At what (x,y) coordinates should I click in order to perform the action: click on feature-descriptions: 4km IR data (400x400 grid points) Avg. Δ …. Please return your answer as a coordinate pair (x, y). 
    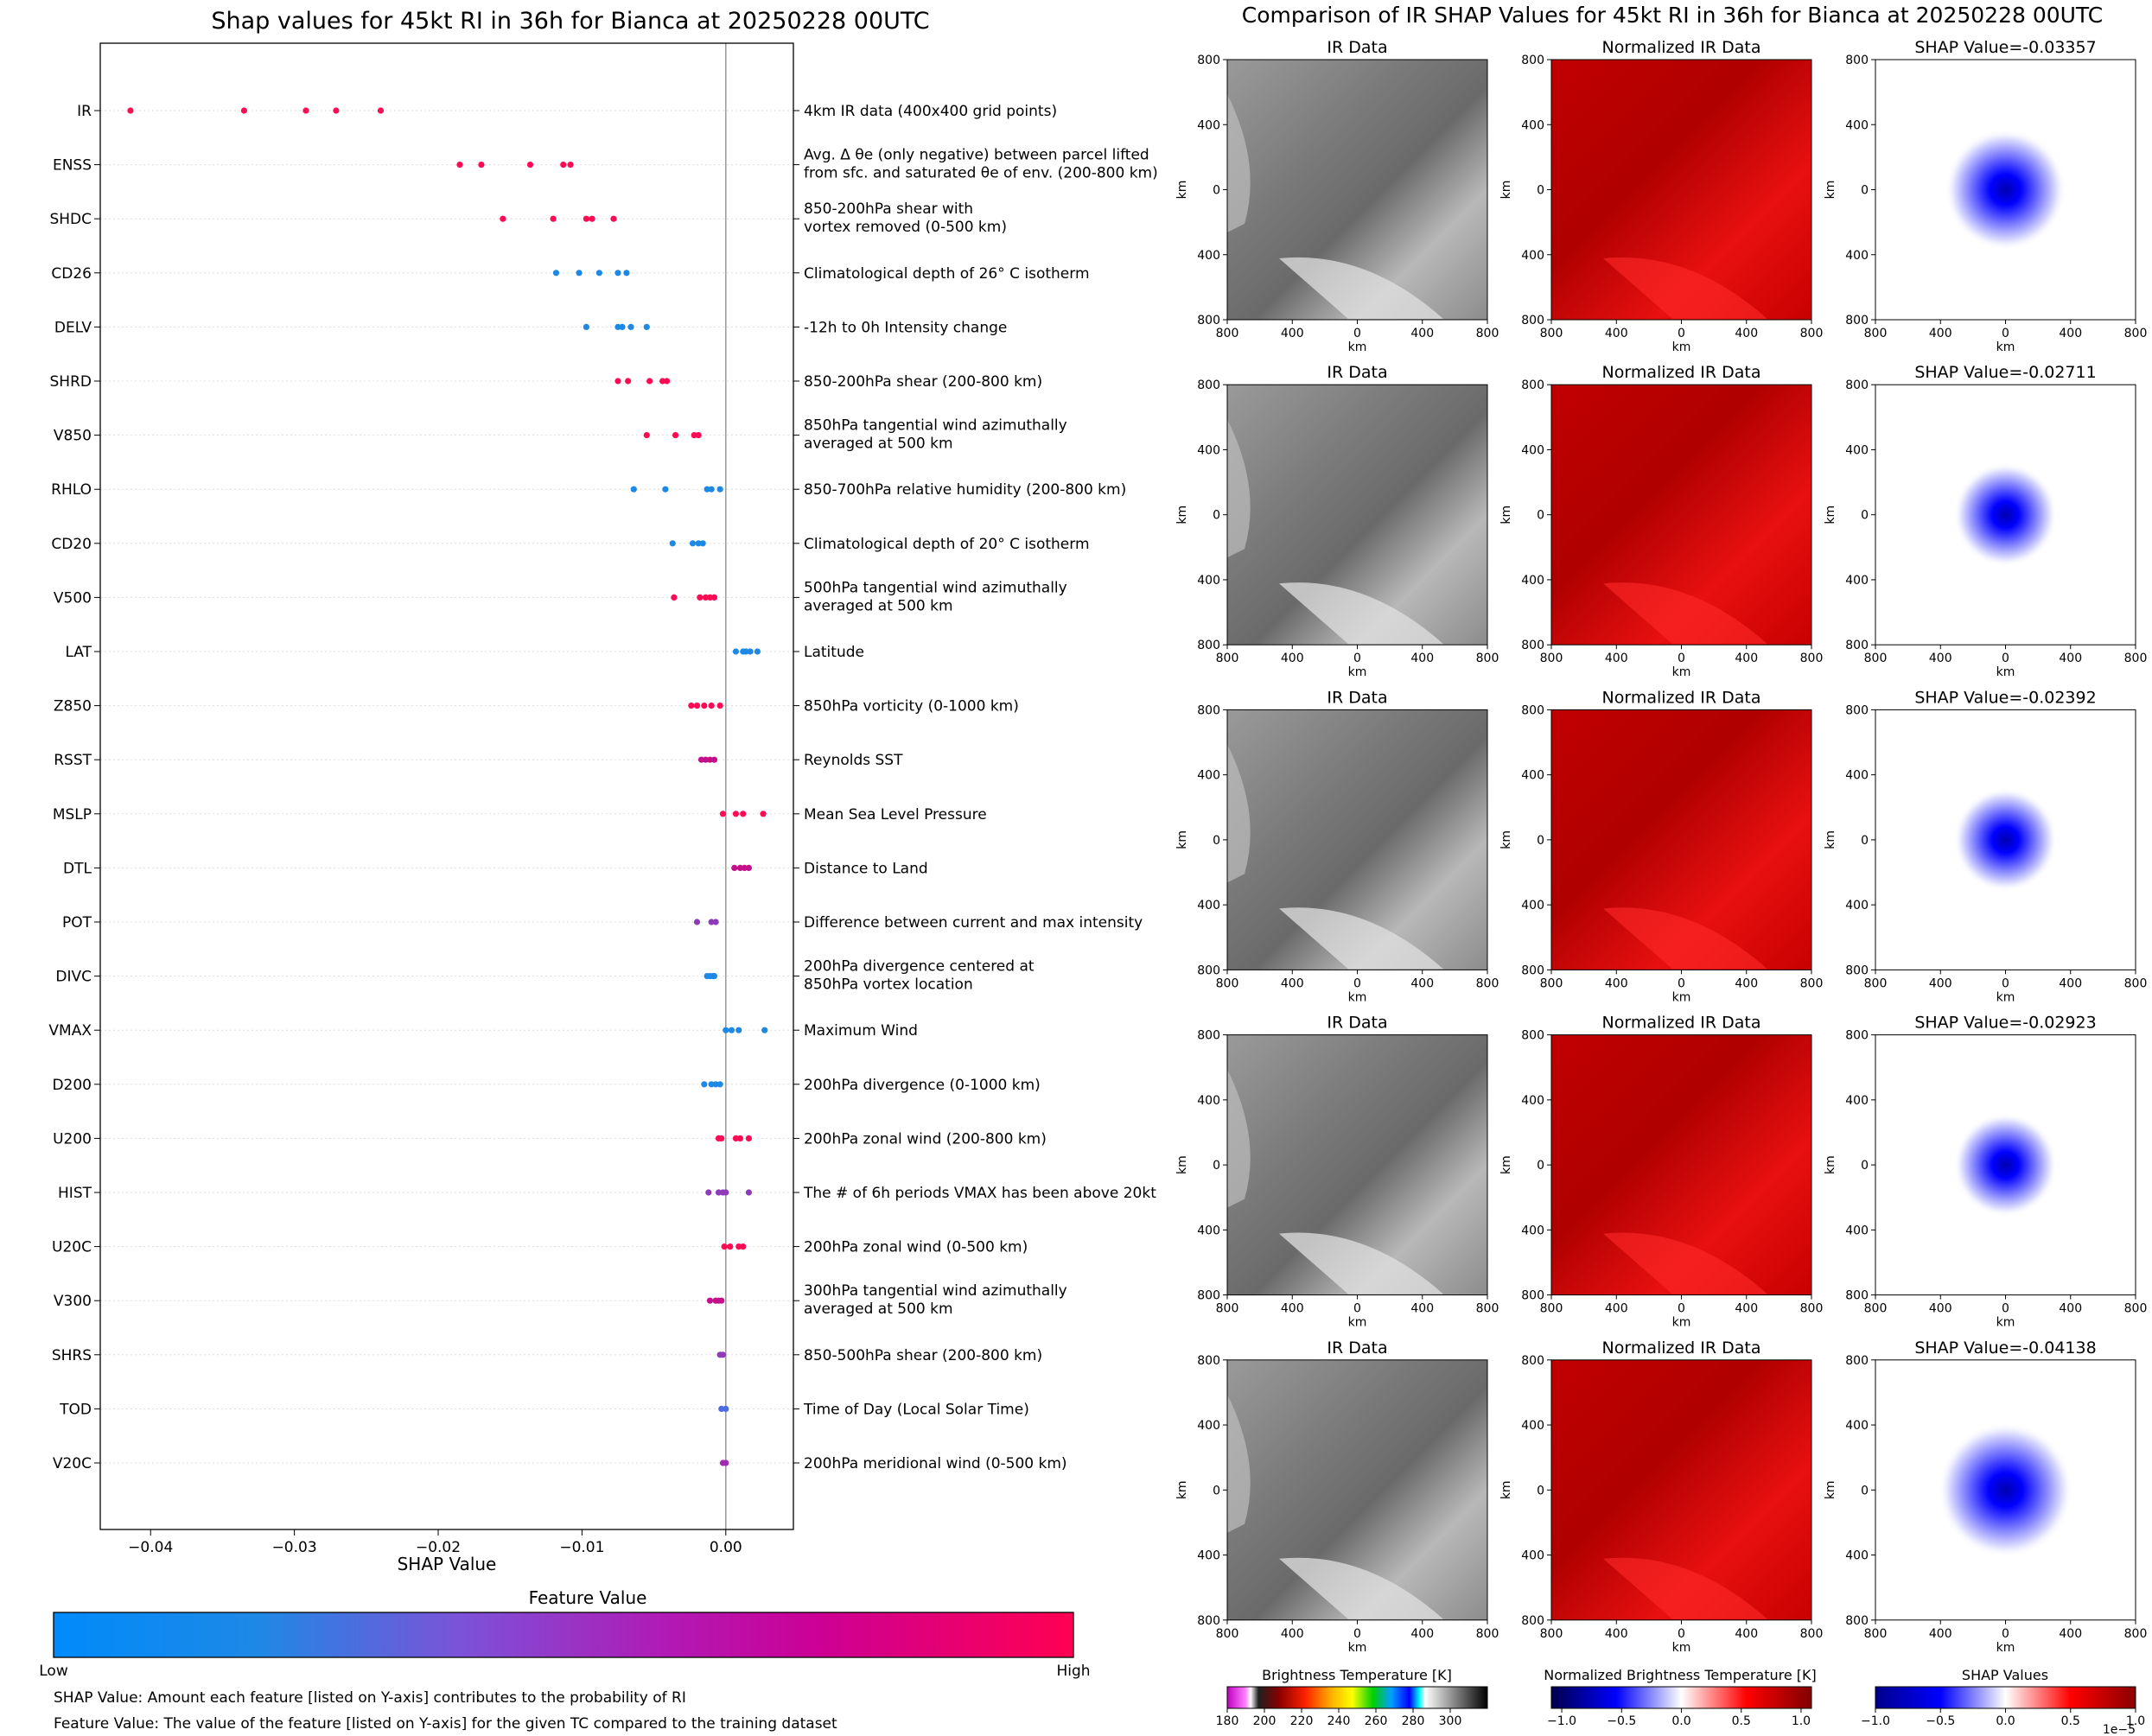
    Looking at the image, I should click on (975, 787).